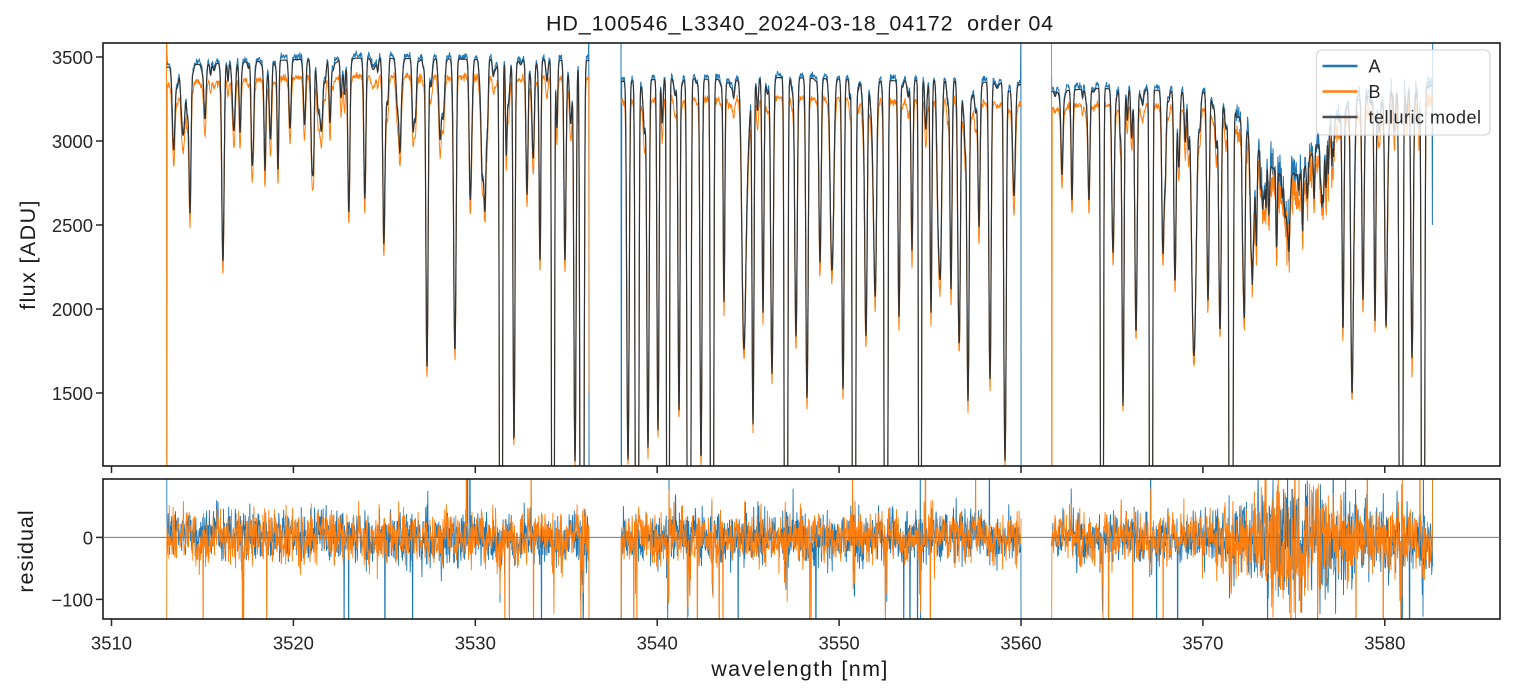  Describe the element at coordinates (72, 393) in the screenshot. I see `svg-text: 1500` at that location.